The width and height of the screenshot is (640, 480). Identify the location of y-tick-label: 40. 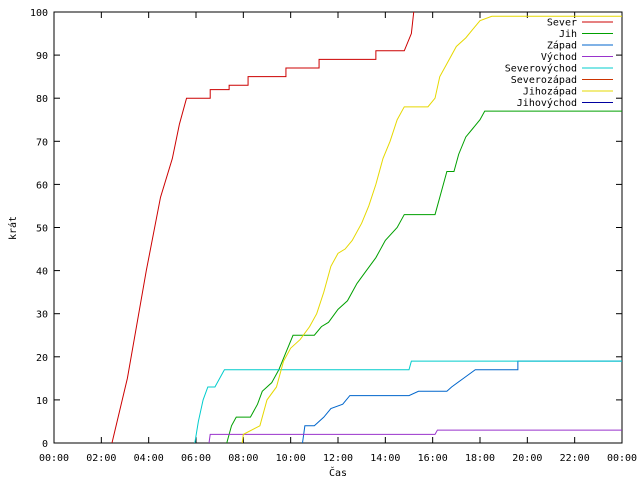
(42, 272).